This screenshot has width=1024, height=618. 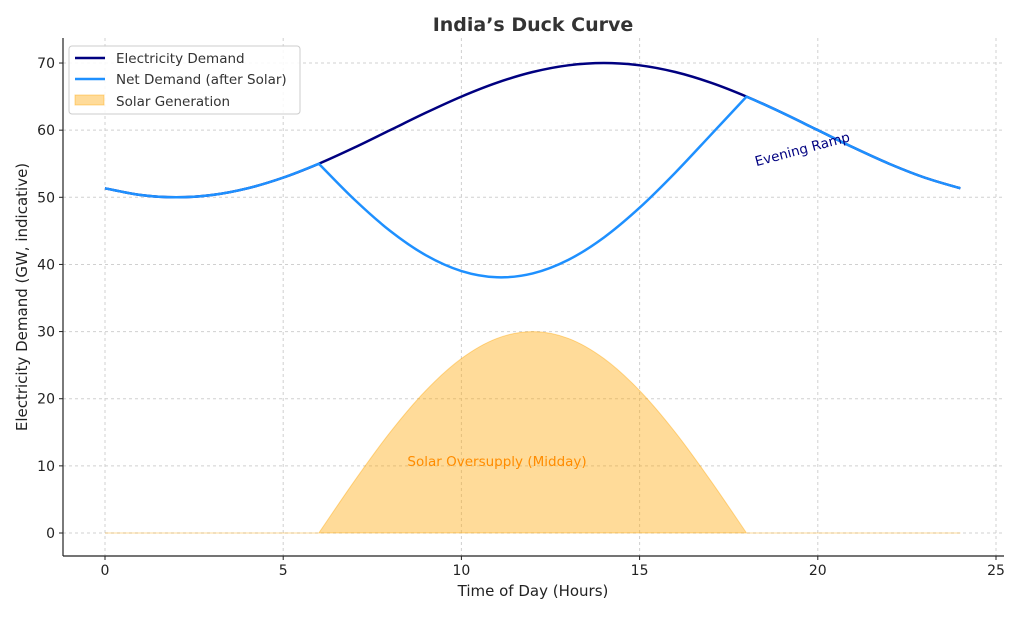 I want to click on x-tick-label: 25, so click(x=996, y=571).